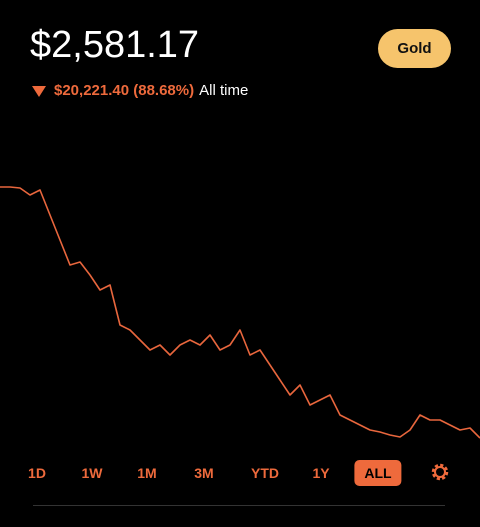 The image size is (480, 527). I want to click on range-selector: 1D 1W 1M 3M YTD 1Y ALL, so click(240, 473).